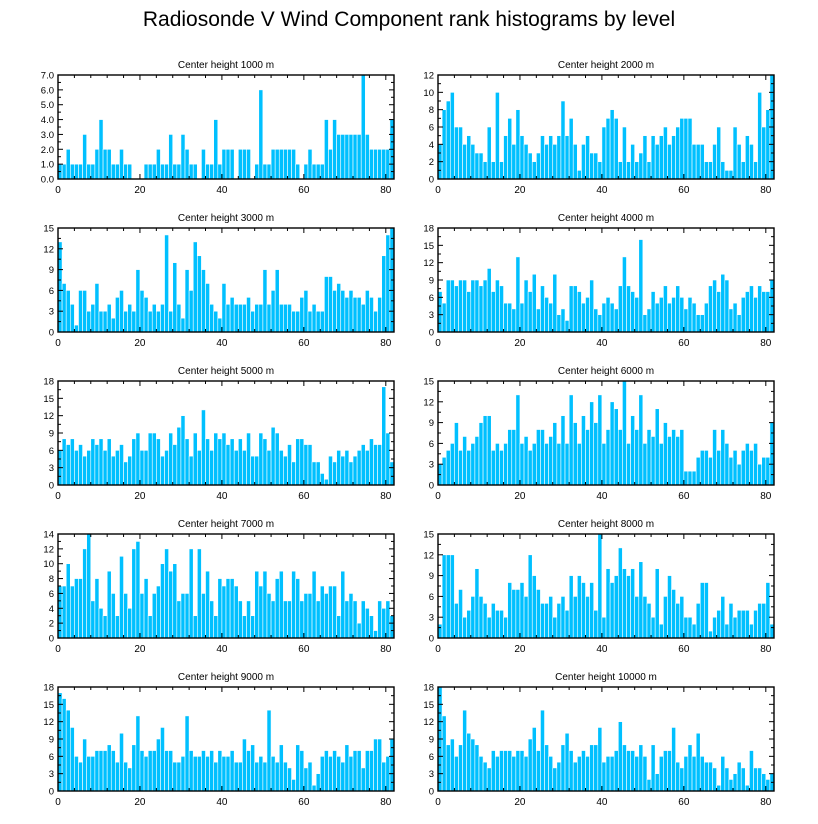  What do you see at coordinates (599, 434) in the screenshot?
I see `panel-6: Center height 6000 m 0 20 40 60 80 0 3 6 9 12 15` at bounding box center [599, 434].